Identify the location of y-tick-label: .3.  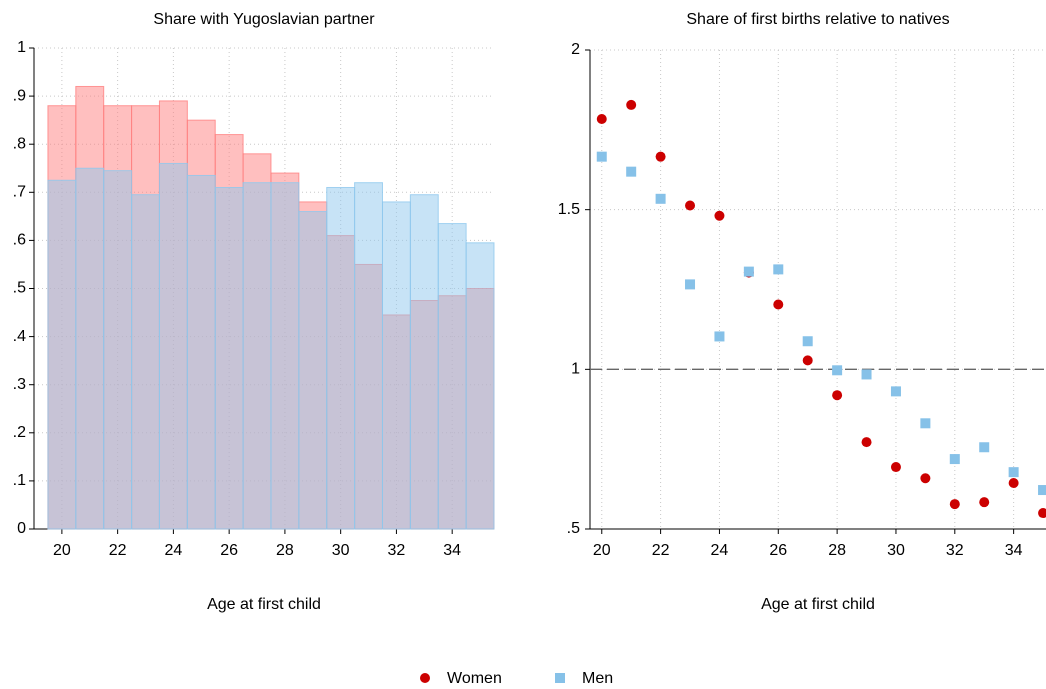
(19, 384).